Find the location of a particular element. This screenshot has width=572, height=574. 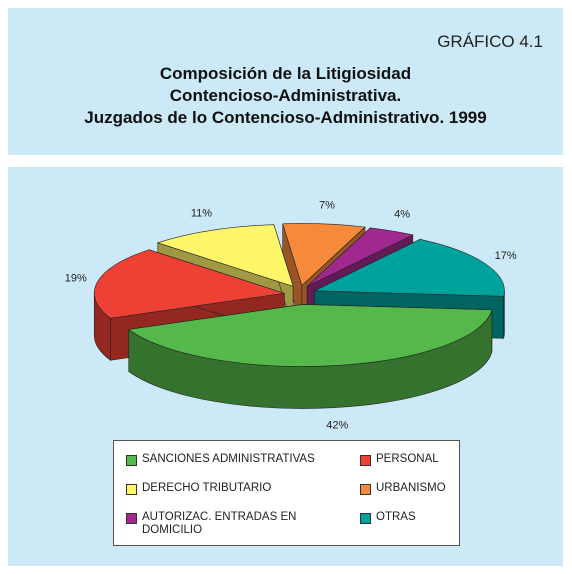

title-line: Contencioso-Administrativa. is located at coordinates (285, 95).